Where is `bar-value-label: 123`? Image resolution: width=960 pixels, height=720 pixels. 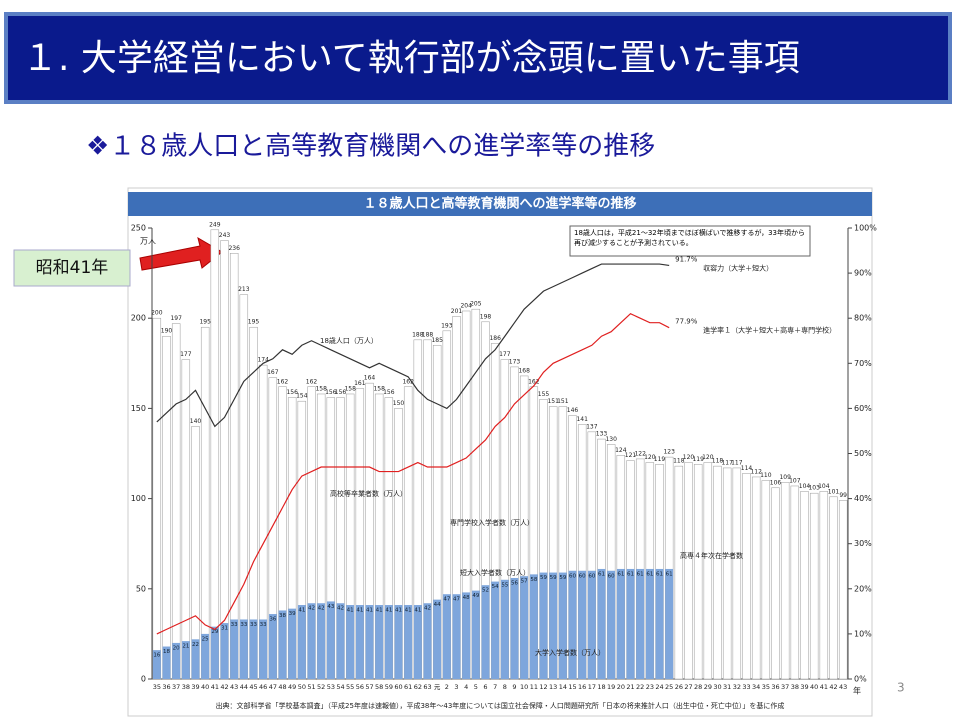 bar-value-label: 123 is located at coordinates (669, 452).